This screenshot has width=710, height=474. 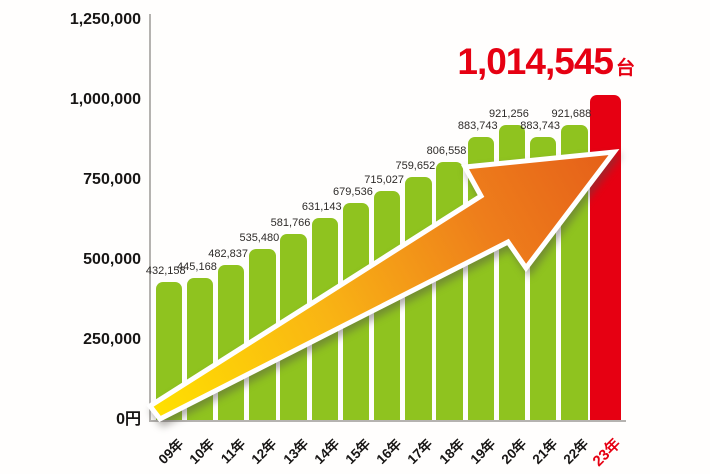 What do you see at coordinates (387, 421) in the screenshot?
I see `x-axis-line` at bounding box center [387, 421].